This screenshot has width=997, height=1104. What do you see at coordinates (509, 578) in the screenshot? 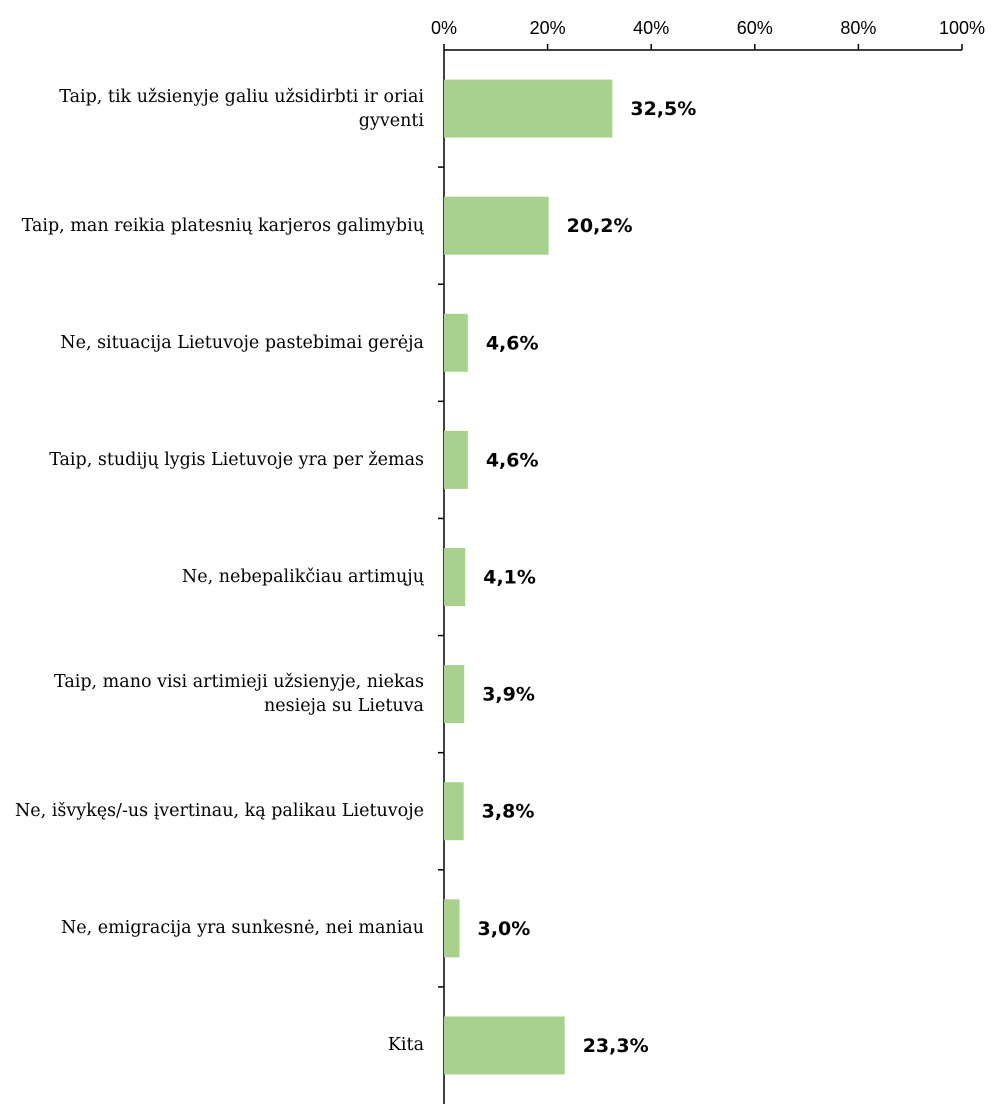
I see `value-label: 4,1%` at bounding box center [509, 578].